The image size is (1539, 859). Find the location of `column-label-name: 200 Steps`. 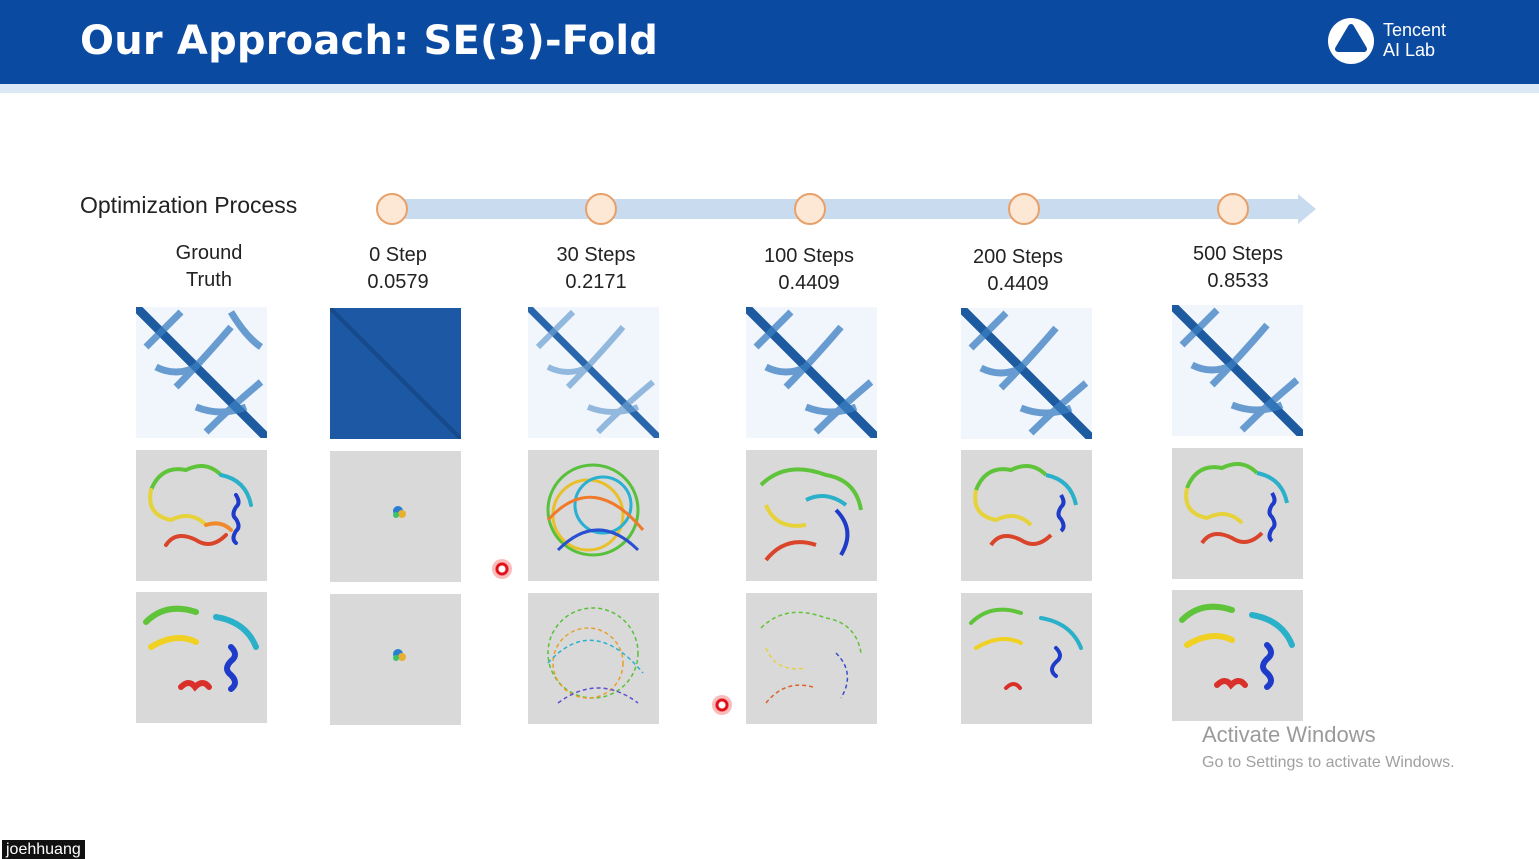

column-label-name: 200 Steps is located at coordinates (1018, 257).